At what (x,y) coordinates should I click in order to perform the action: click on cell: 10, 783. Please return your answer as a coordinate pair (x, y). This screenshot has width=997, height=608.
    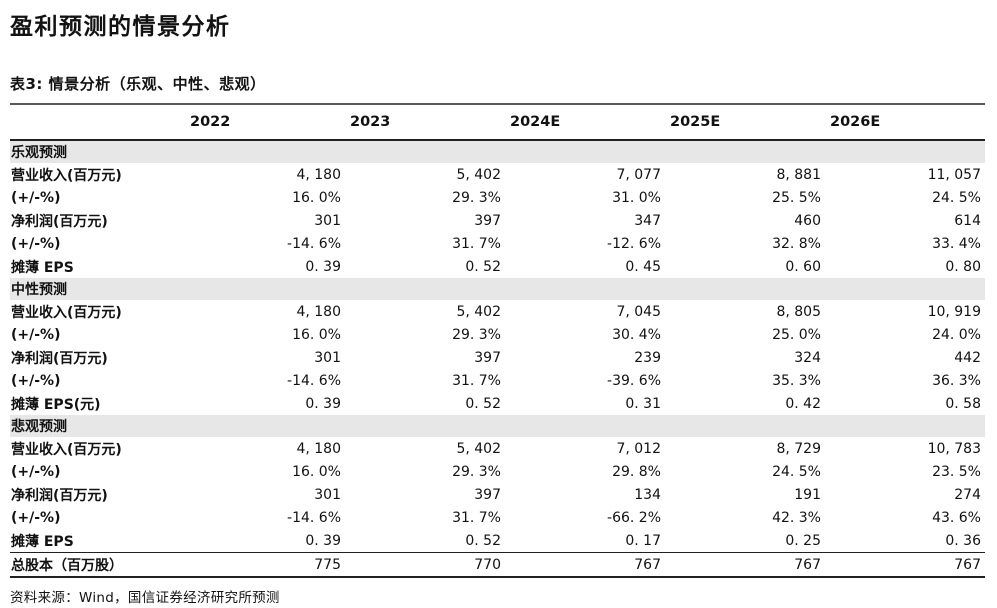
    Looking at the image, I should click on (954, 448).